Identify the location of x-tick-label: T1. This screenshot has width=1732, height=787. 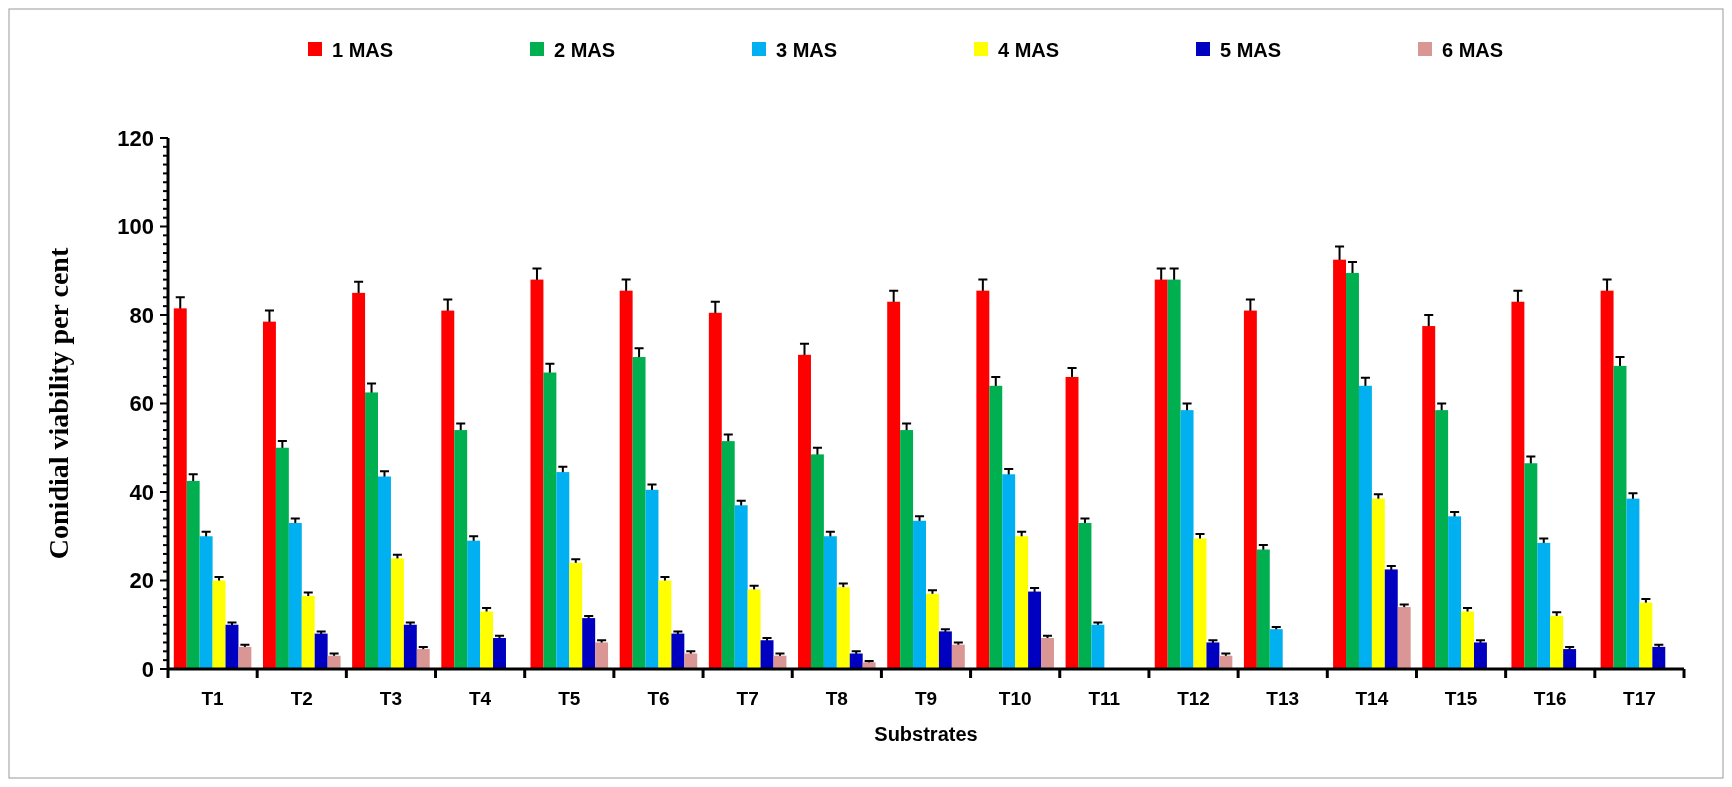
(213, 698).